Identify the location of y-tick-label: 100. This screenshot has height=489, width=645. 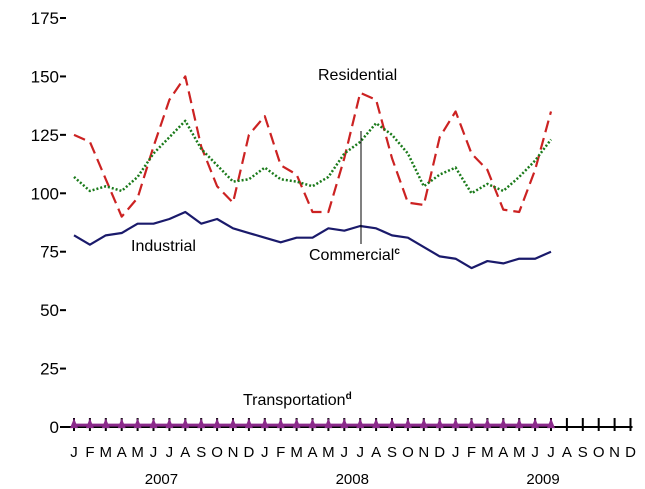
(45, 193).